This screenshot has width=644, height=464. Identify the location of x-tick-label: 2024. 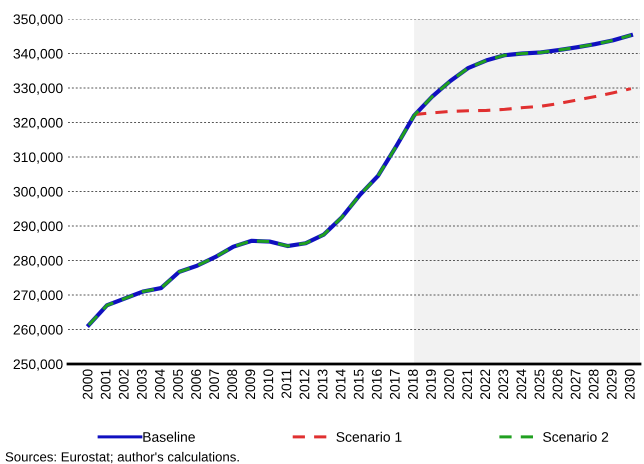
(521, 384).